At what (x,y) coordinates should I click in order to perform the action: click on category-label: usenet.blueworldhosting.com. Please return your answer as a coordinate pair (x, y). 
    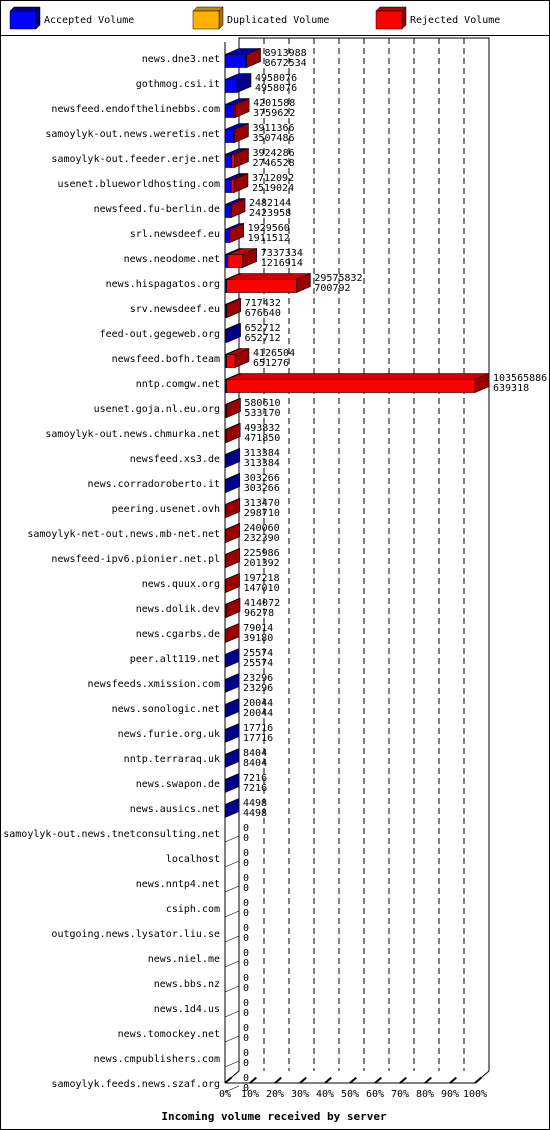
    Looking at the image, I should click on (138, 184).